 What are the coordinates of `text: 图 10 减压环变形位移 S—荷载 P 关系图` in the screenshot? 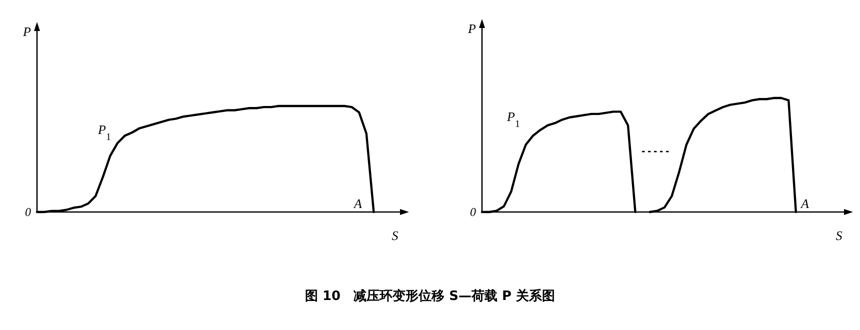 It's located at (430, 296).